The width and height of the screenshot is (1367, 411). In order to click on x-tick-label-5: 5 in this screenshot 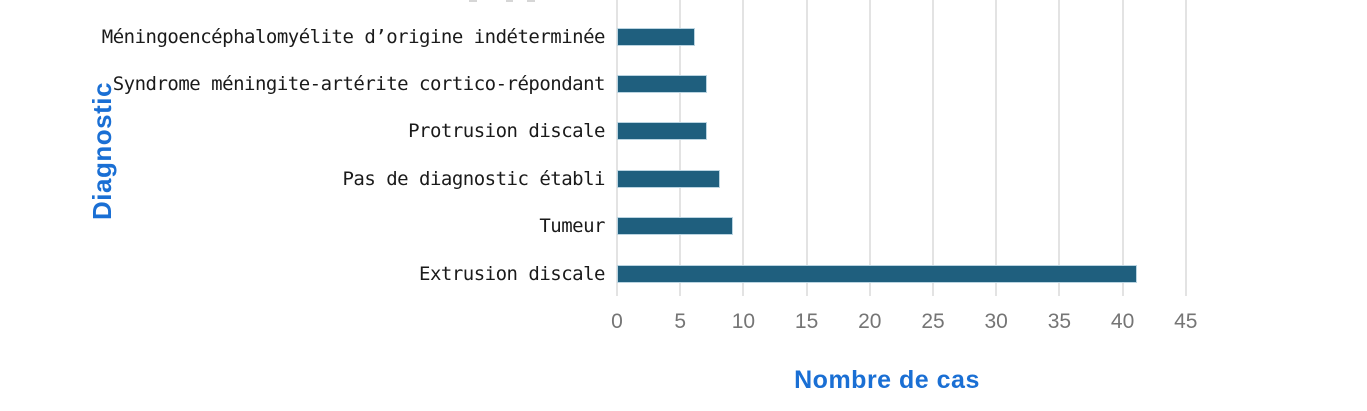, I will do `click(680, 321)`.